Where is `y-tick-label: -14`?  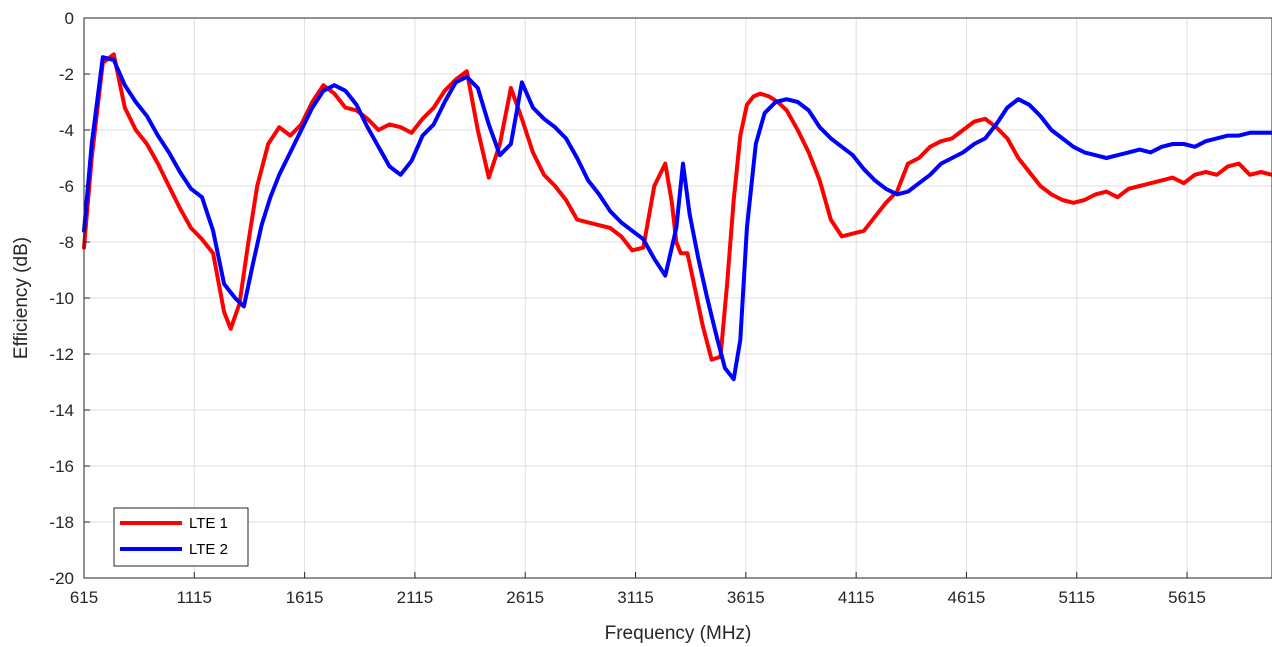 y-tick-label: -14 is located at coordinates (61, 410).